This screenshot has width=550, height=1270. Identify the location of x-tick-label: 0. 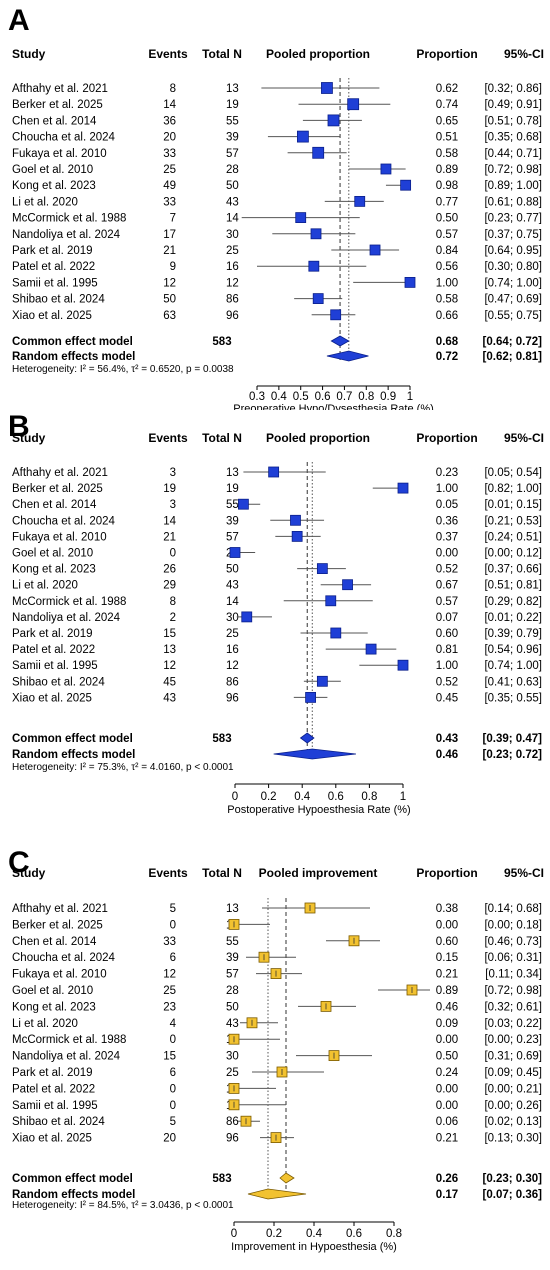
(235, 797).